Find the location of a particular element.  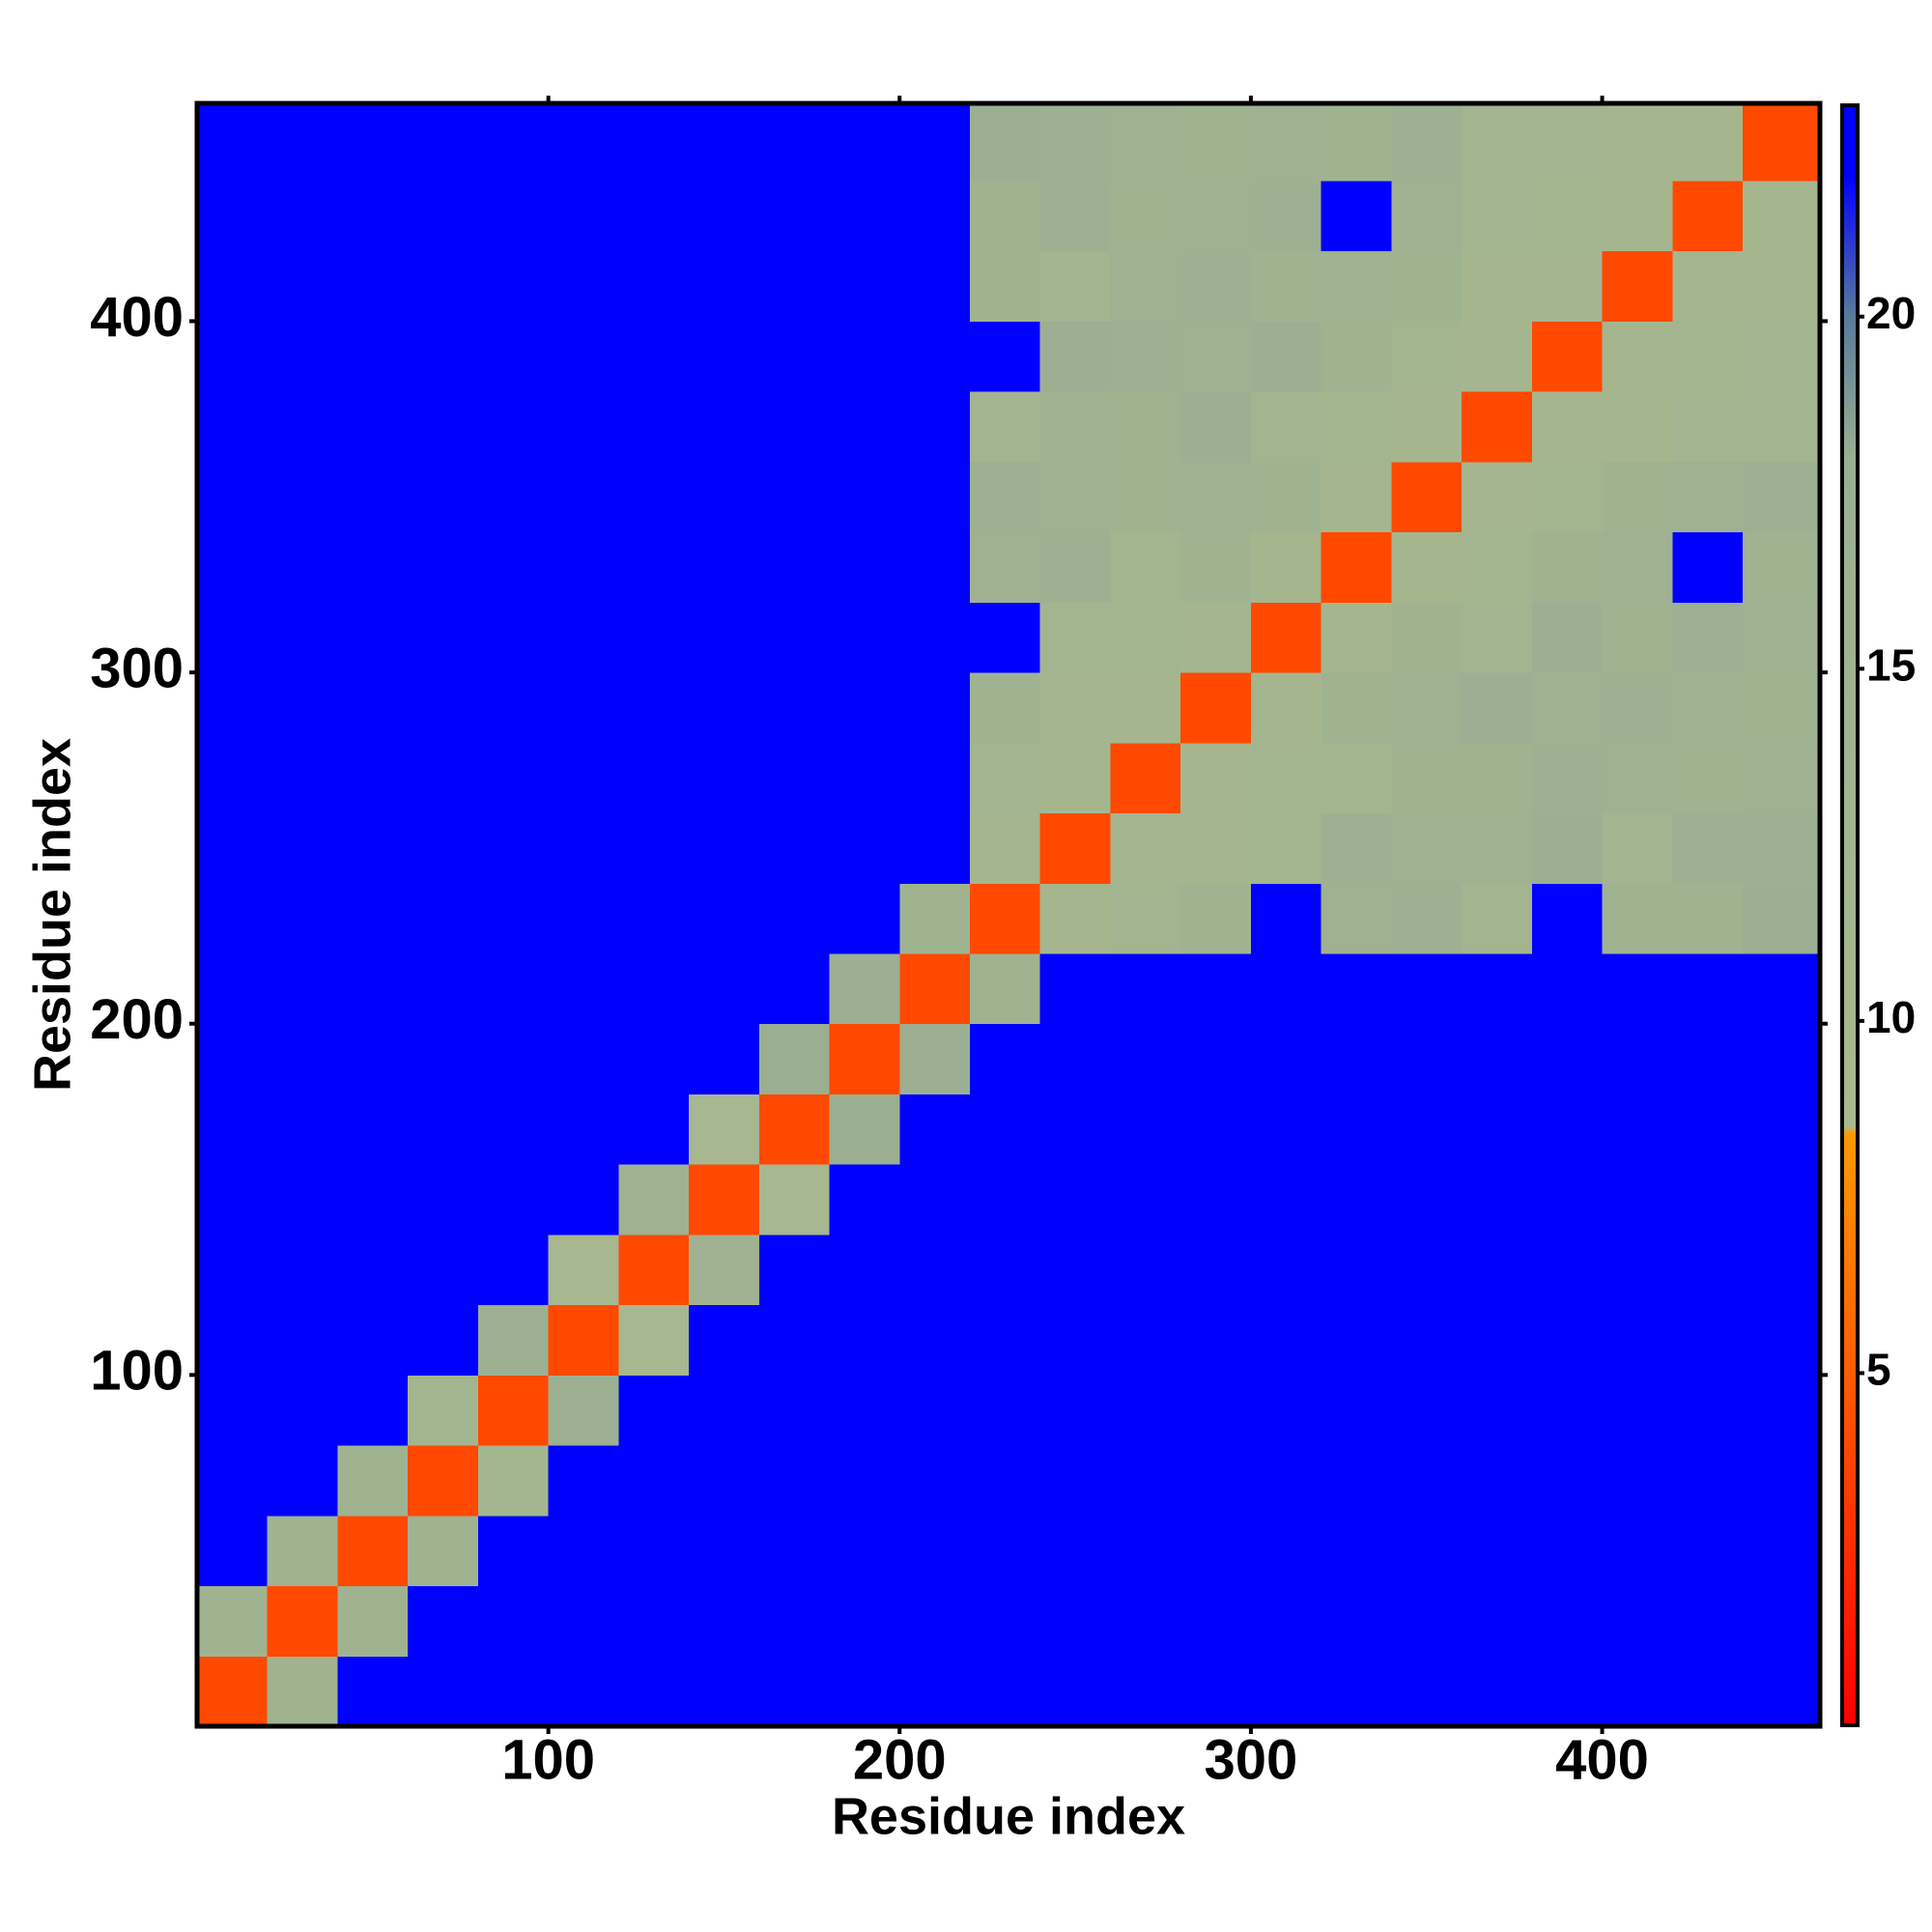

y-tick-label: 400 is located at coordinates (137, 317).